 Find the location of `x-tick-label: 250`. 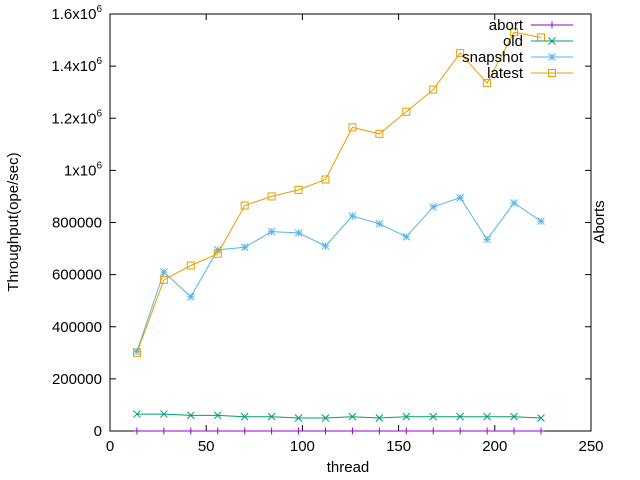

x-tick-label: 250 is located at coordinates (590, 446).